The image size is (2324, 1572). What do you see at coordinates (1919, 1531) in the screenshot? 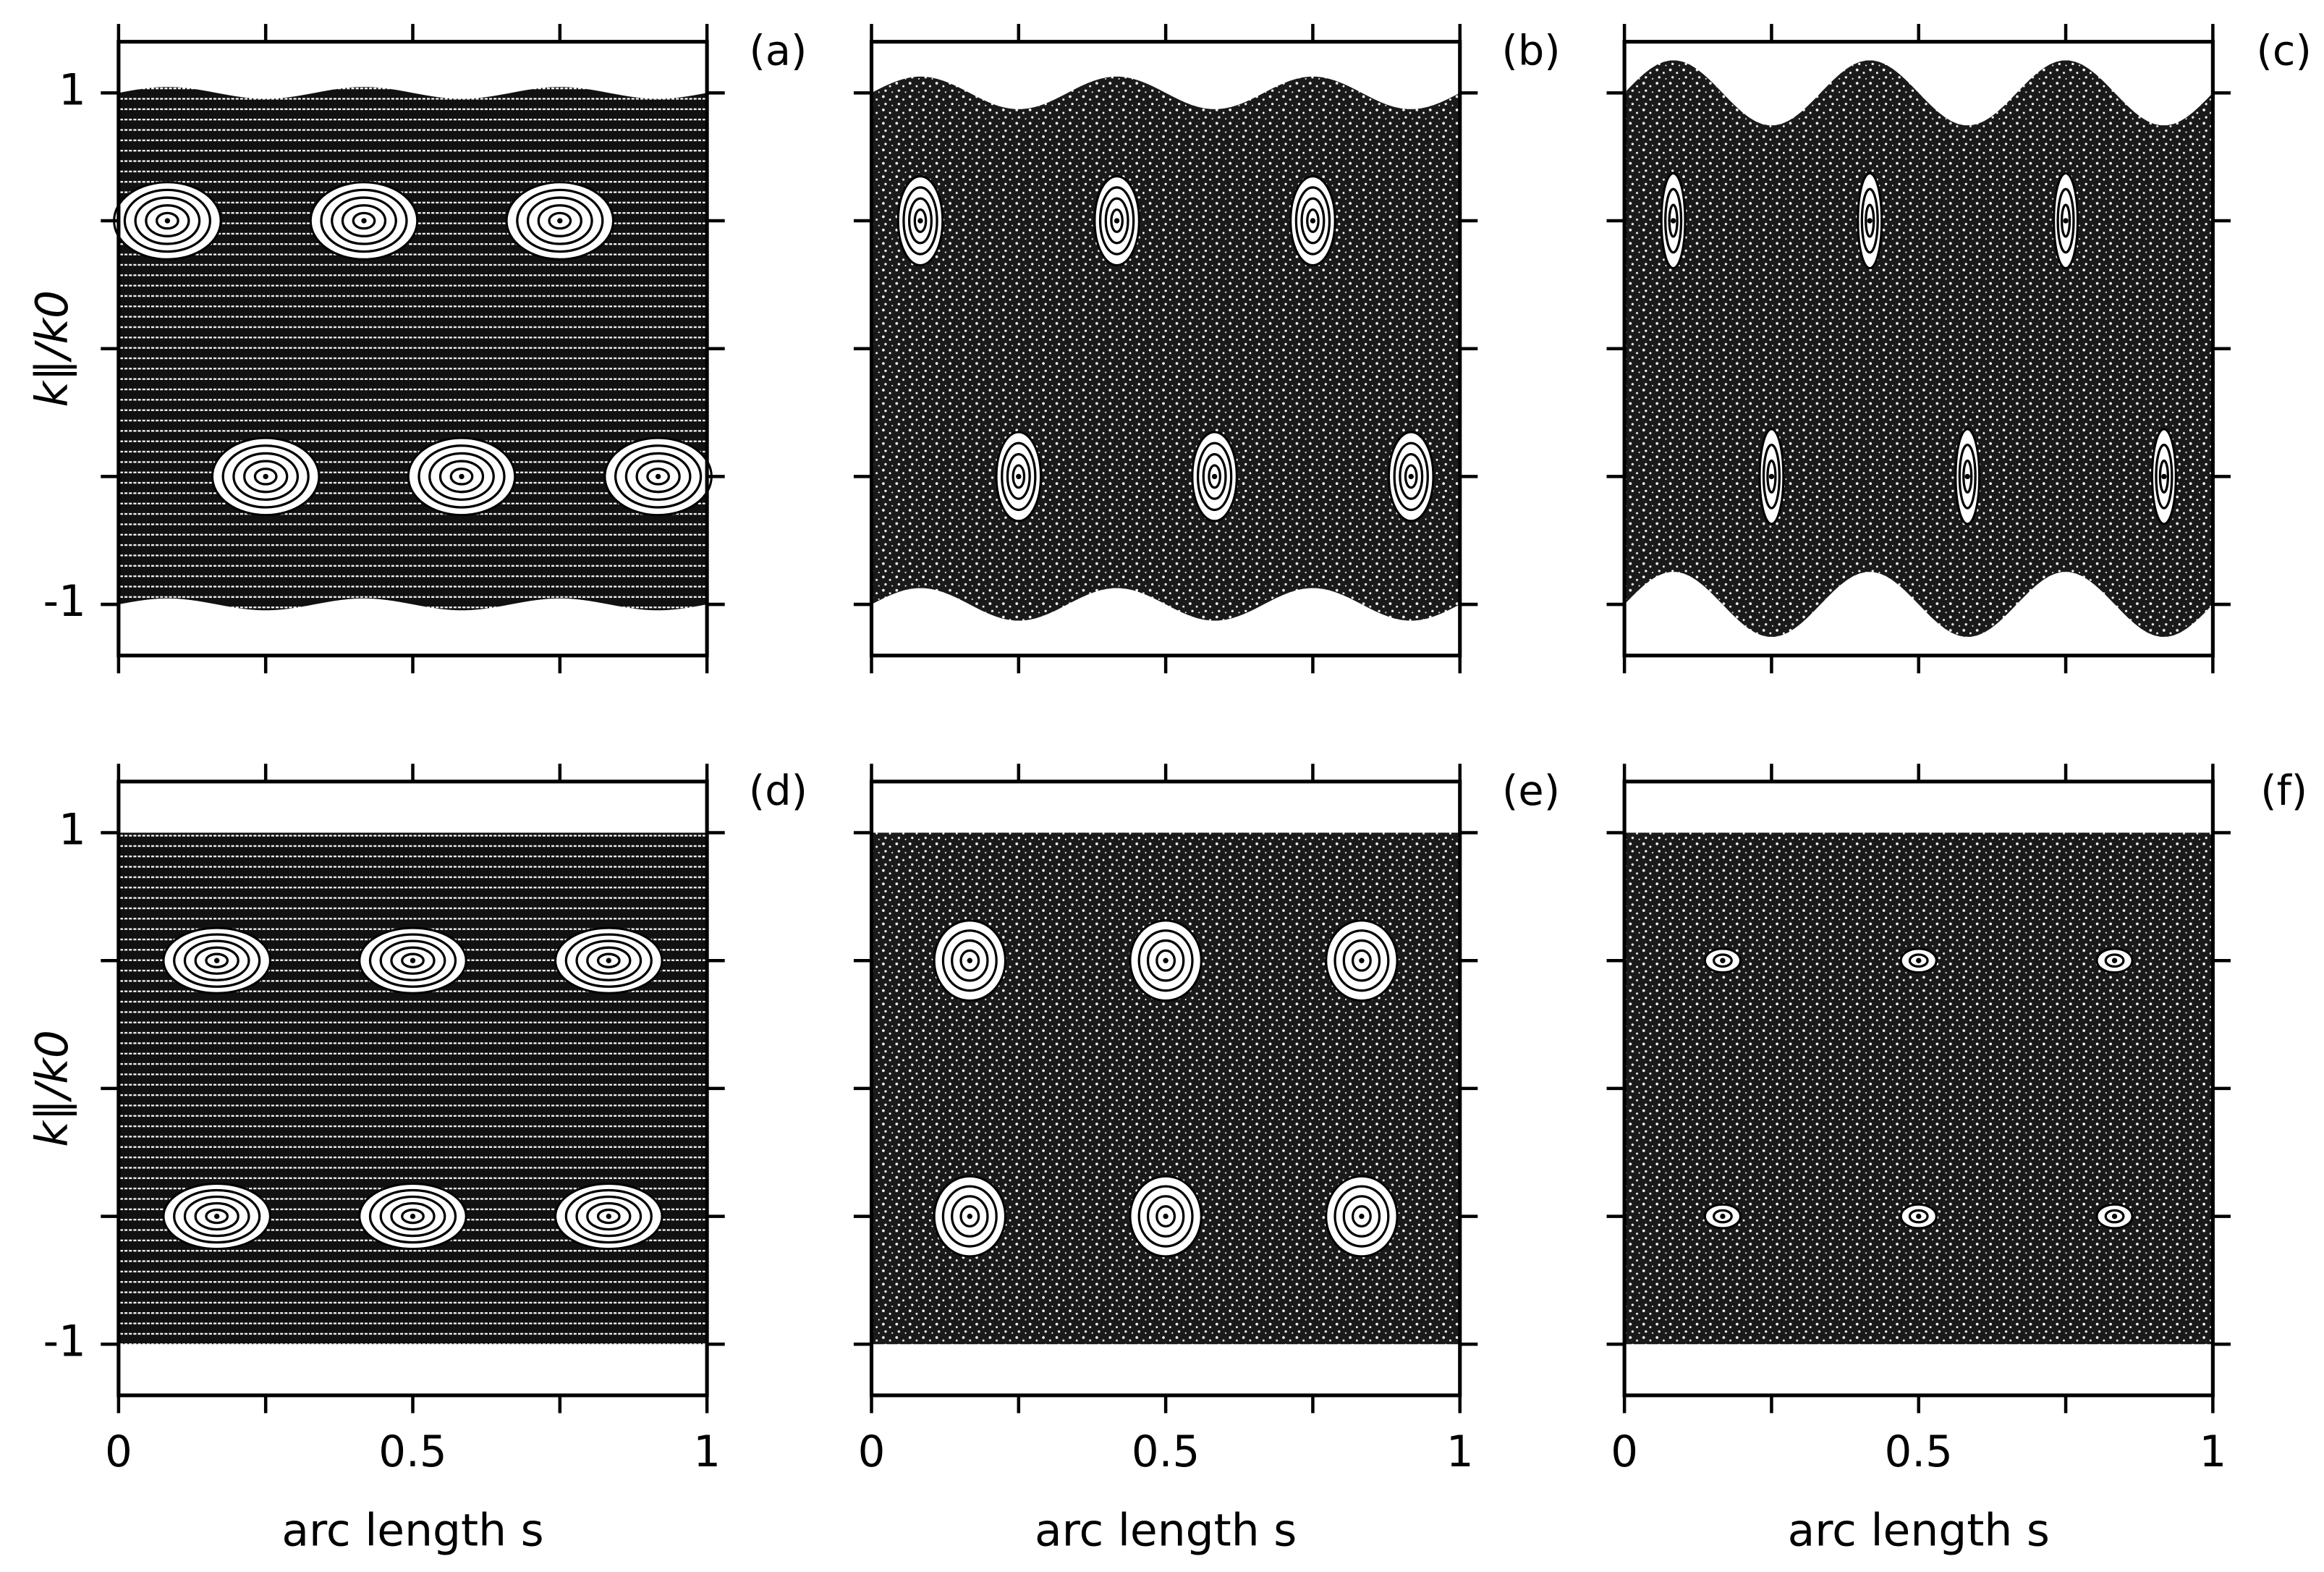
I see `x-axis-label: arc length s` at bounding box center [1919, 1531].